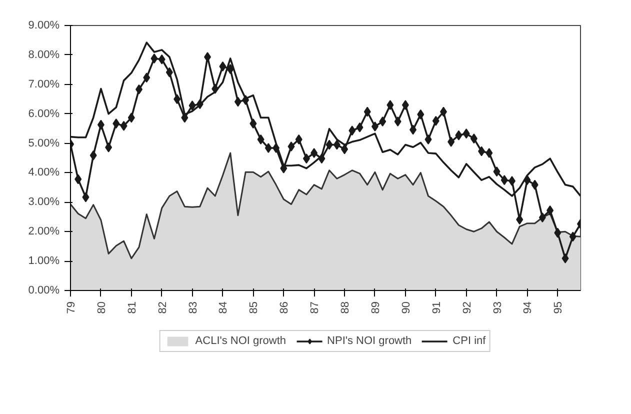 This screenshot has width=631, height=414. Describe the element at coordinates (467, 307) in the screenshot. I see `x-tick-label: 92` at that location.